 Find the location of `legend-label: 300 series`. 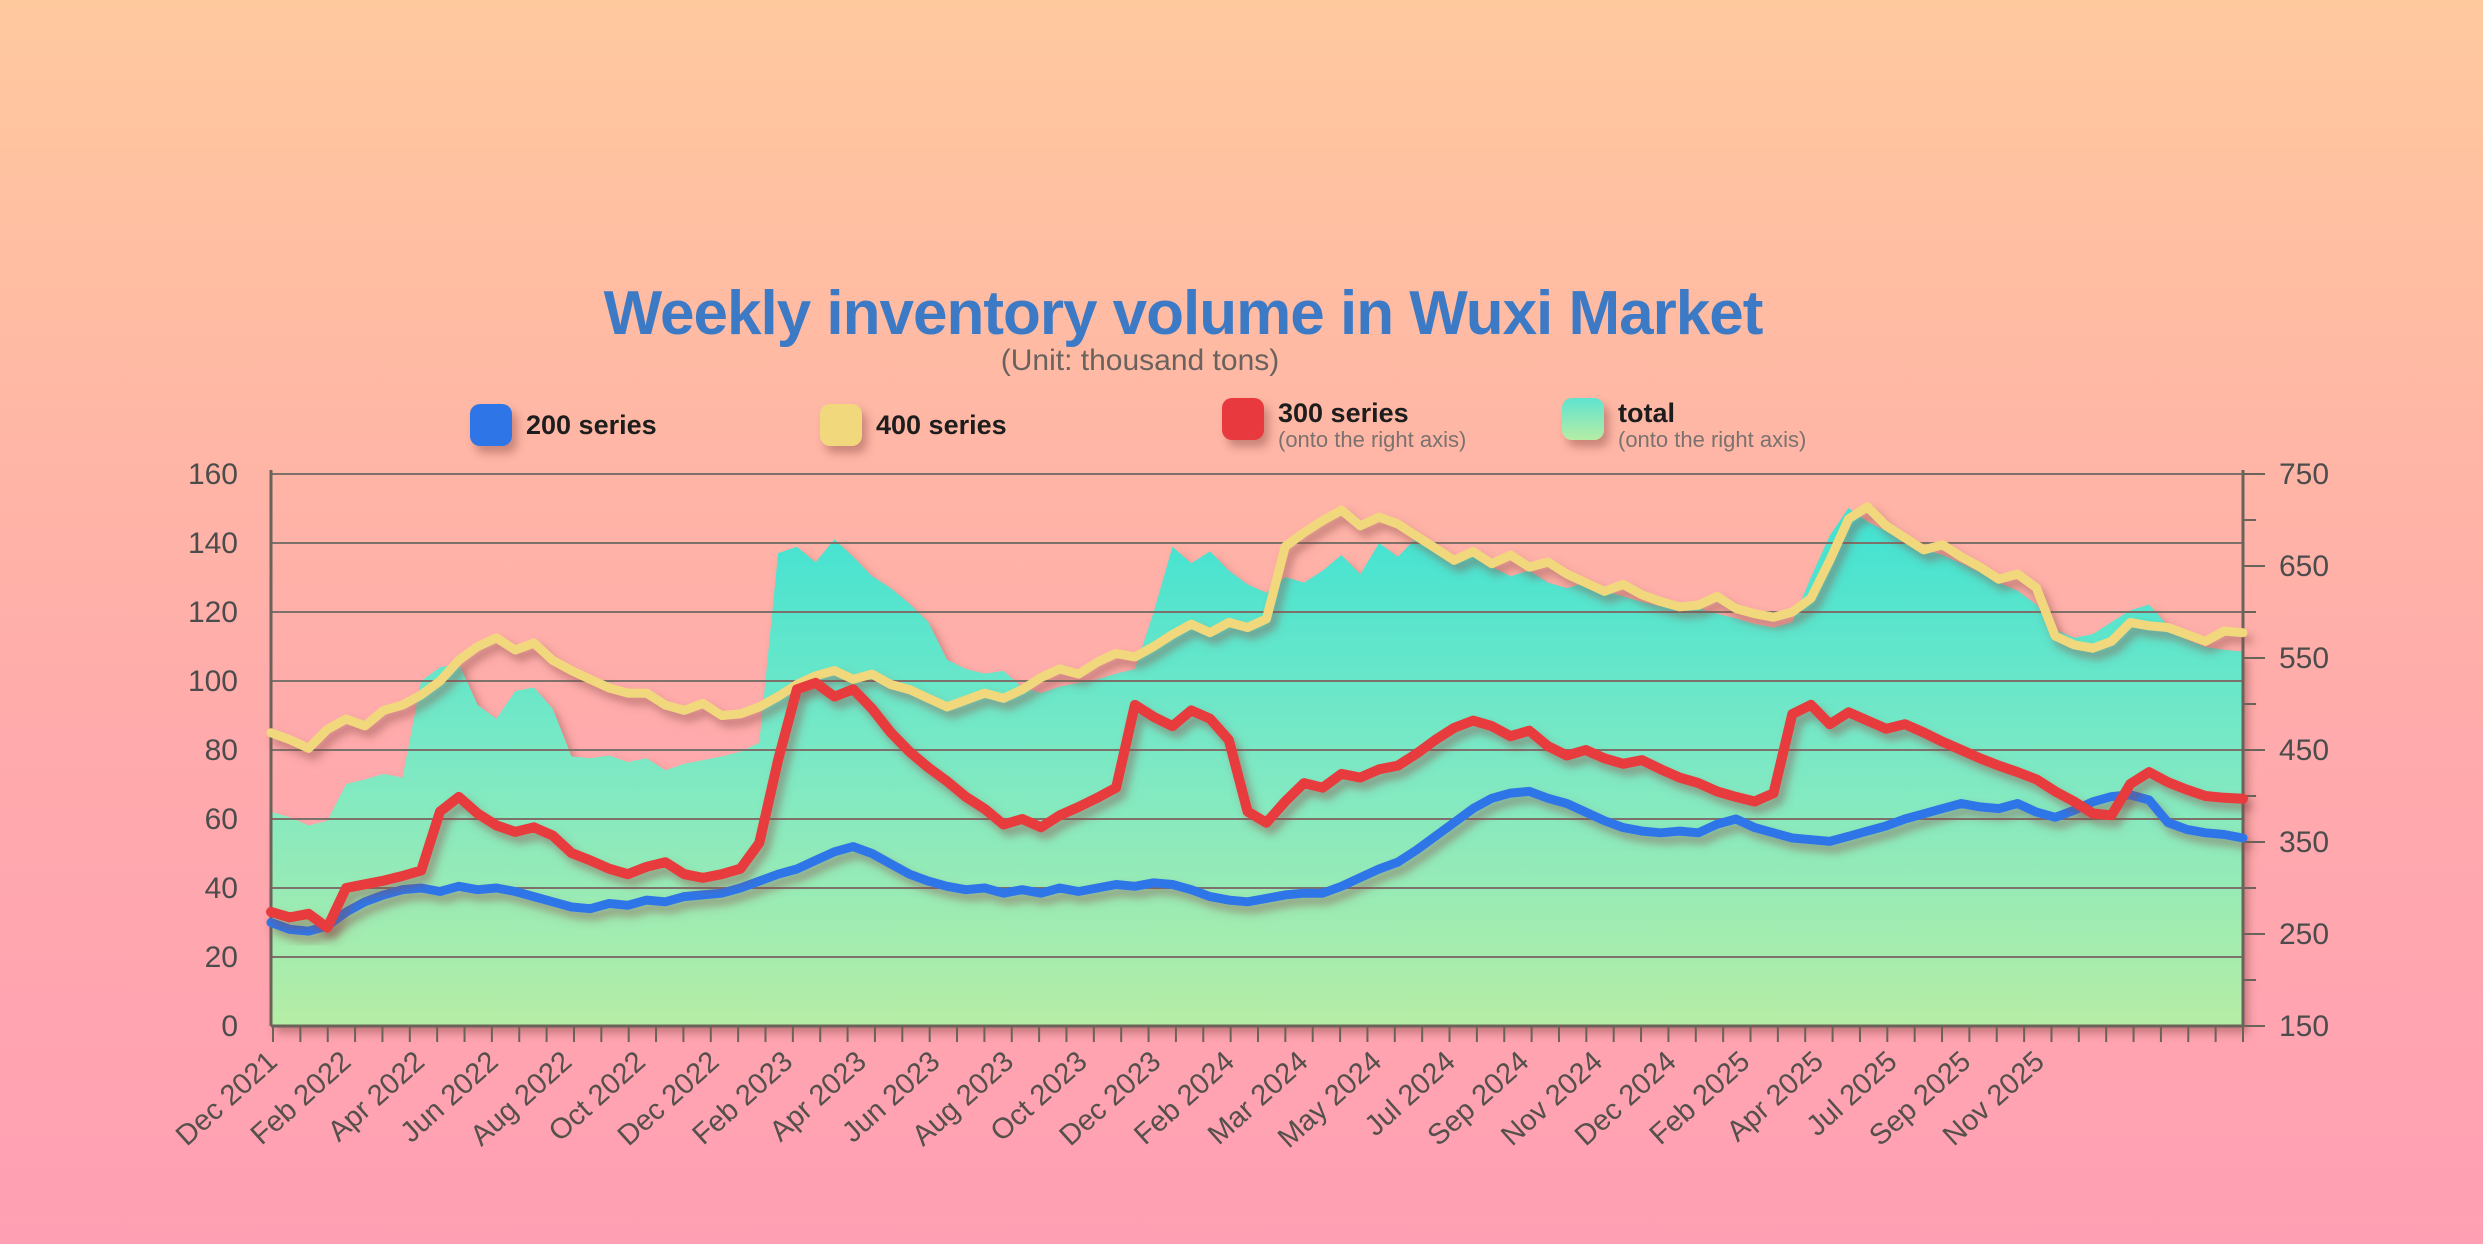

legend-label: 300 series is located at coordinates (1343, 413).